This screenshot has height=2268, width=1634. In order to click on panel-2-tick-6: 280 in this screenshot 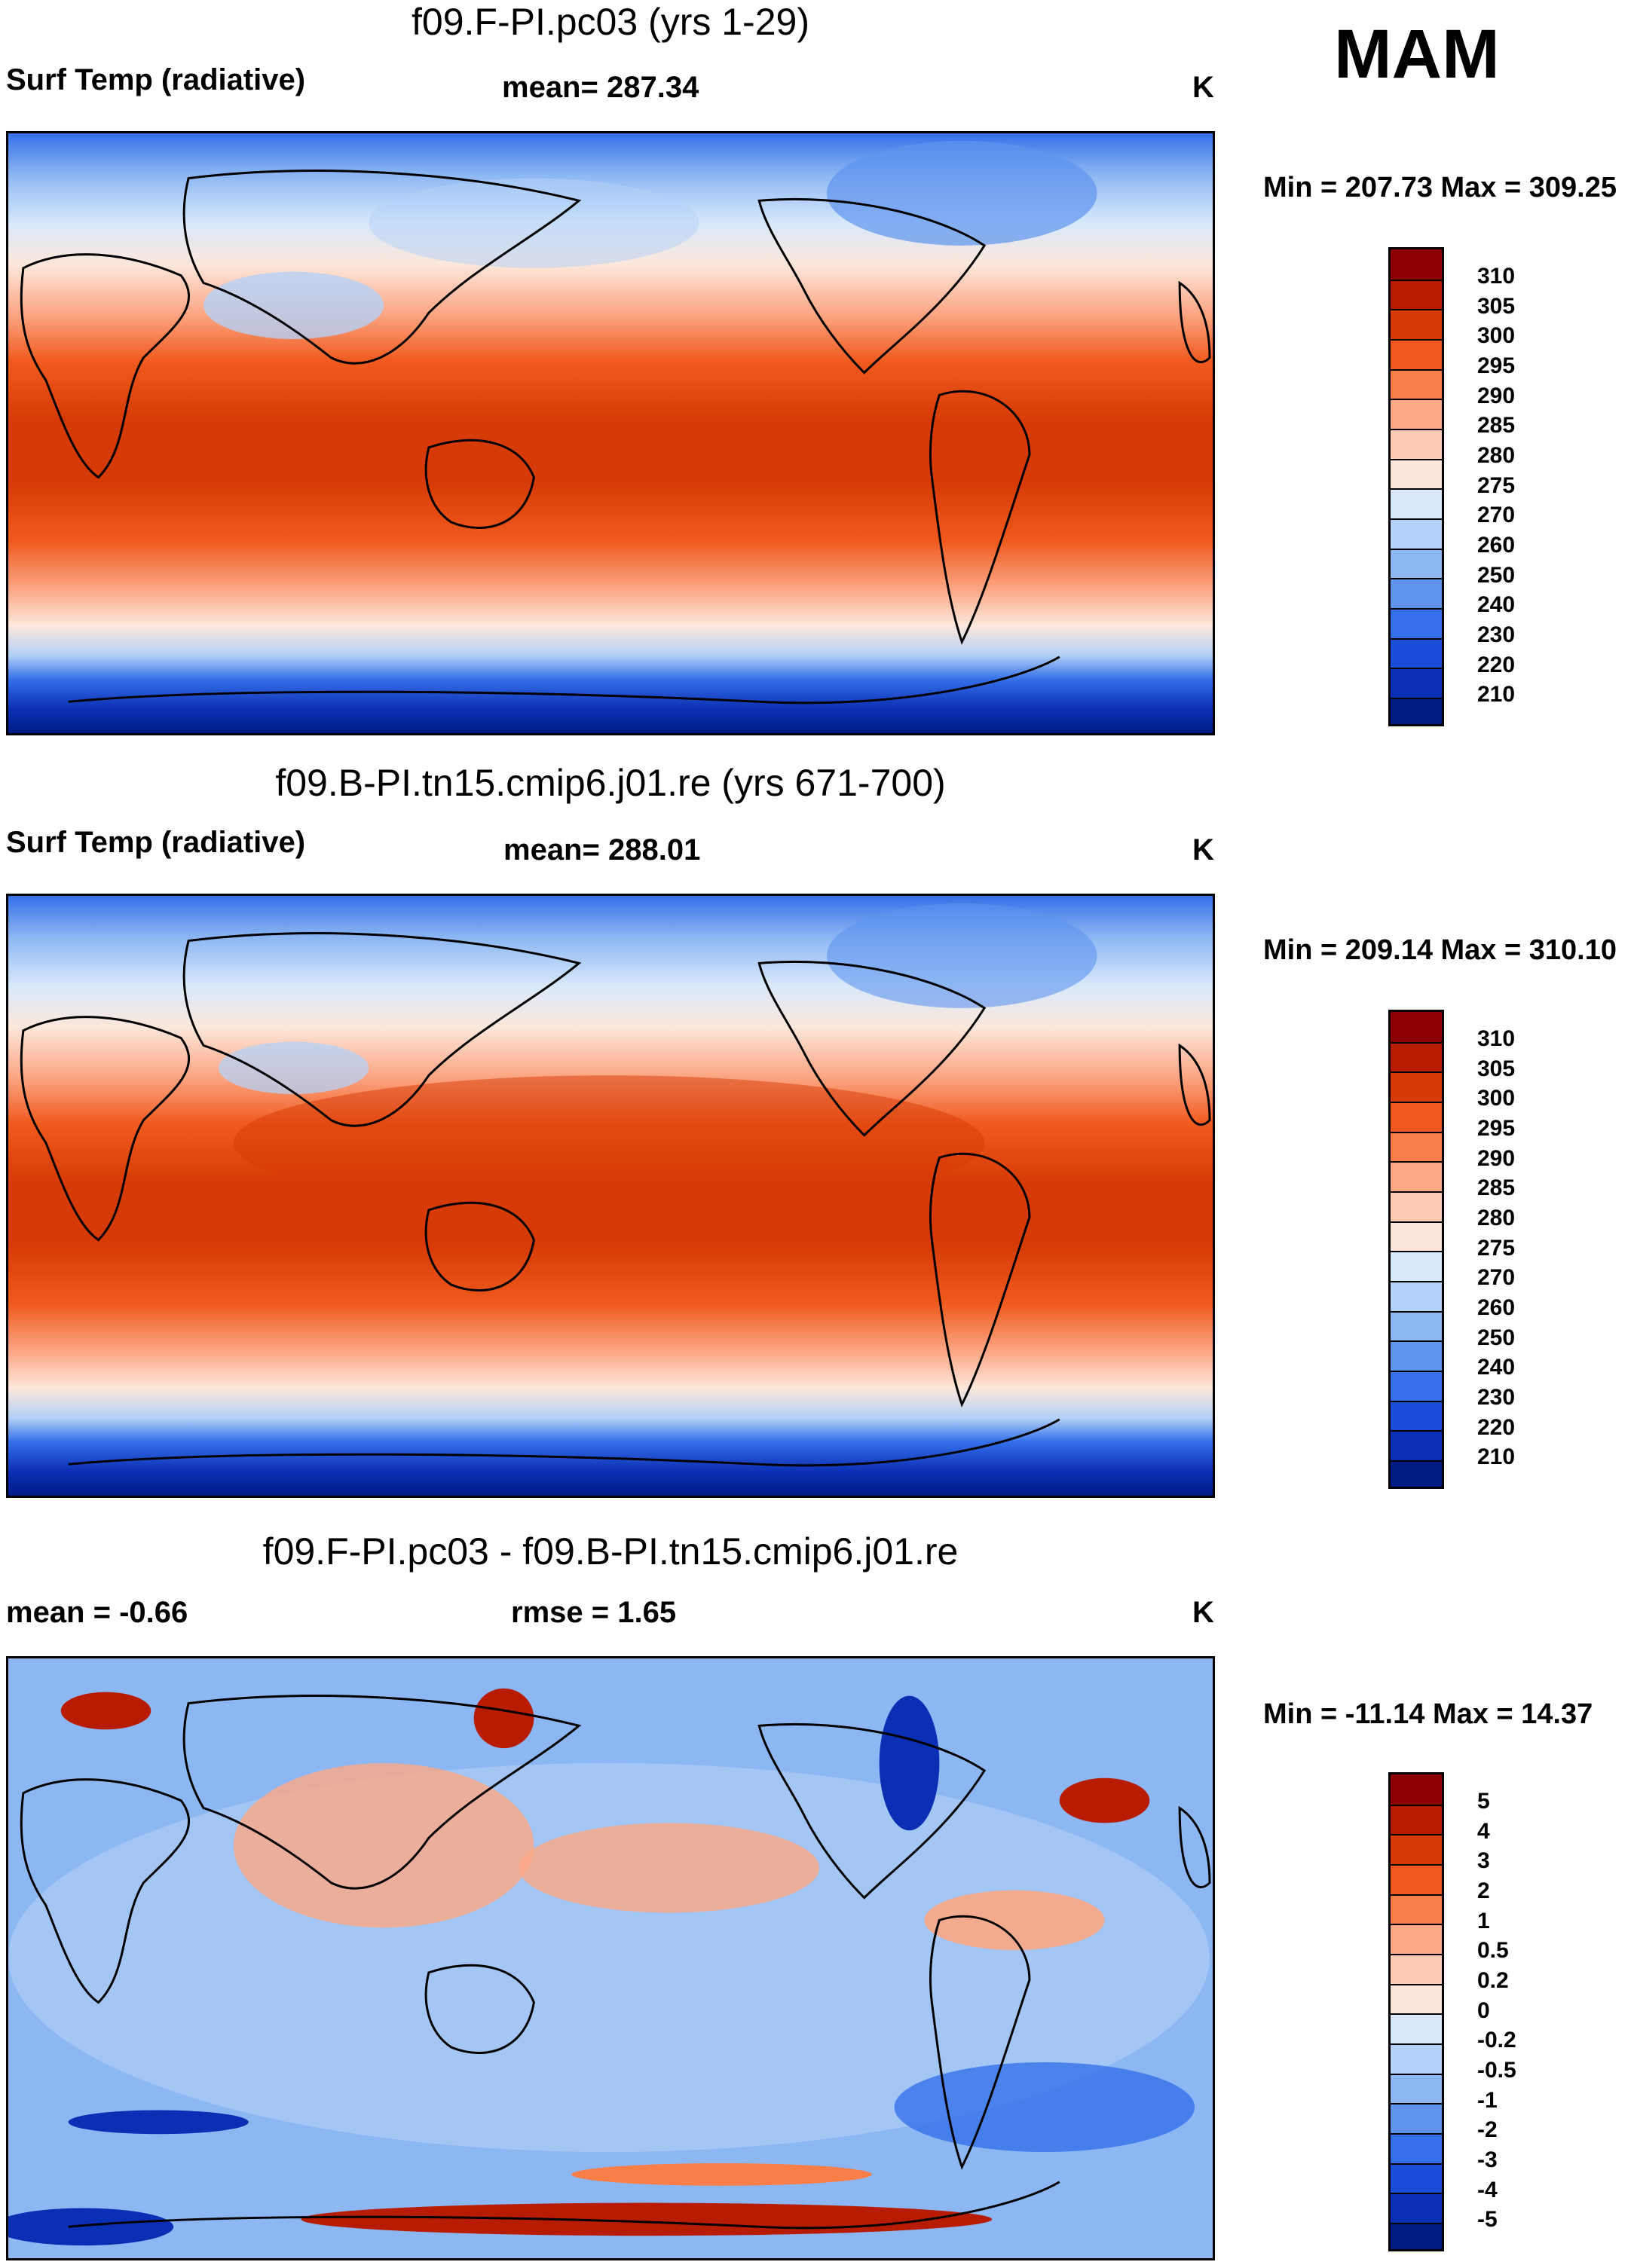, I will do `click(1496, 1218)`.